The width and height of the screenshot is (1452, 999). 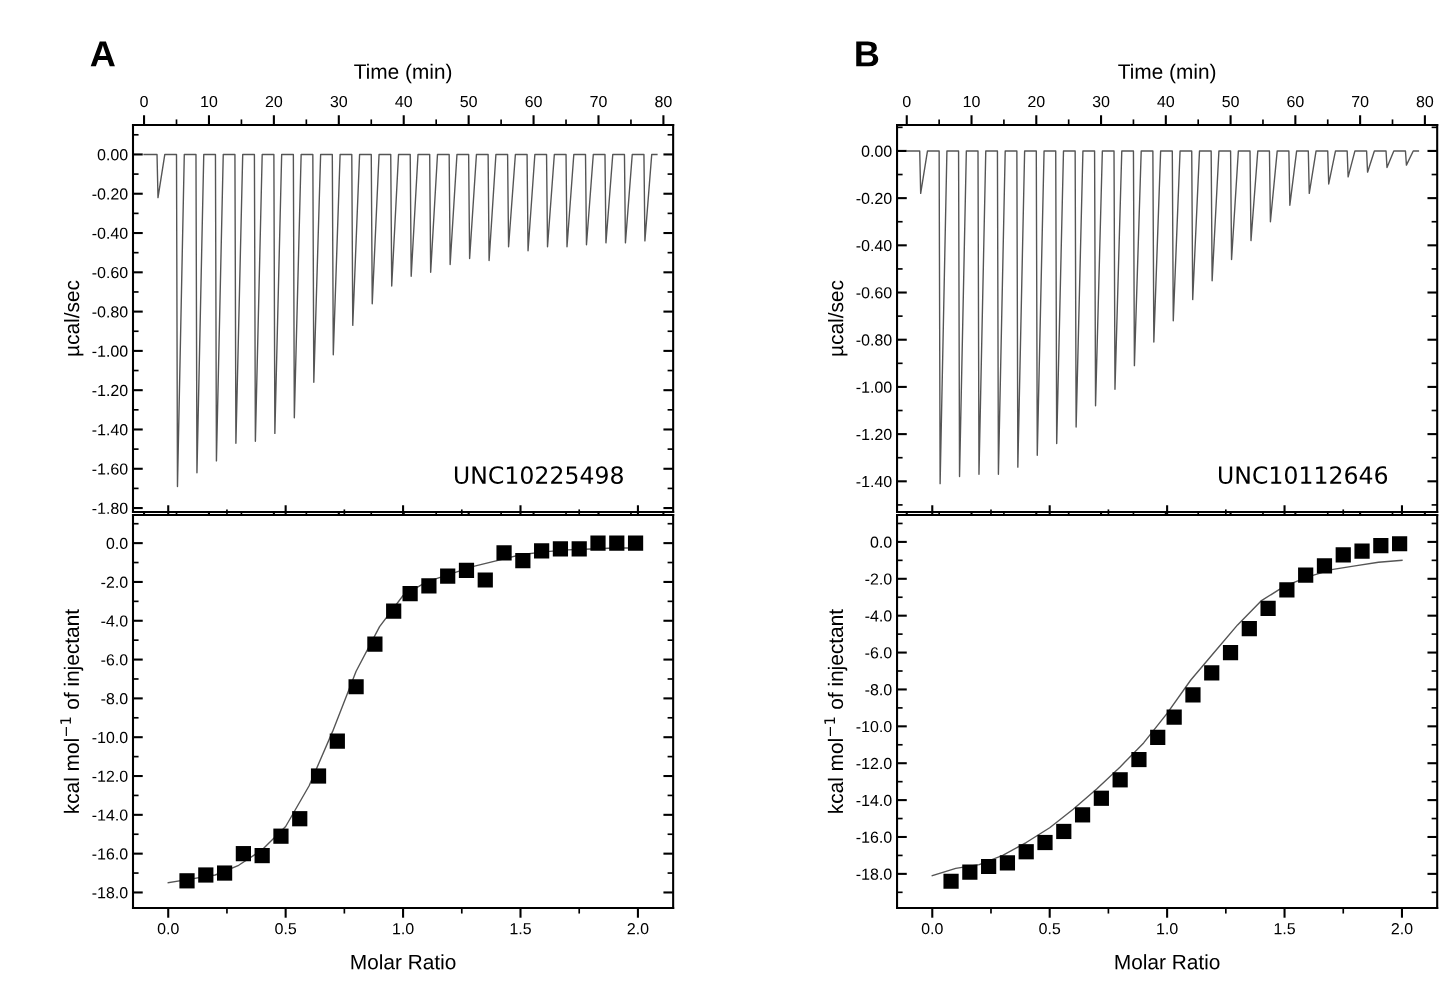 What do you see at coordinates (117, 543) in the screenshot?
I see `y-tick-label: 0.0` at bounding box center [117, 543].